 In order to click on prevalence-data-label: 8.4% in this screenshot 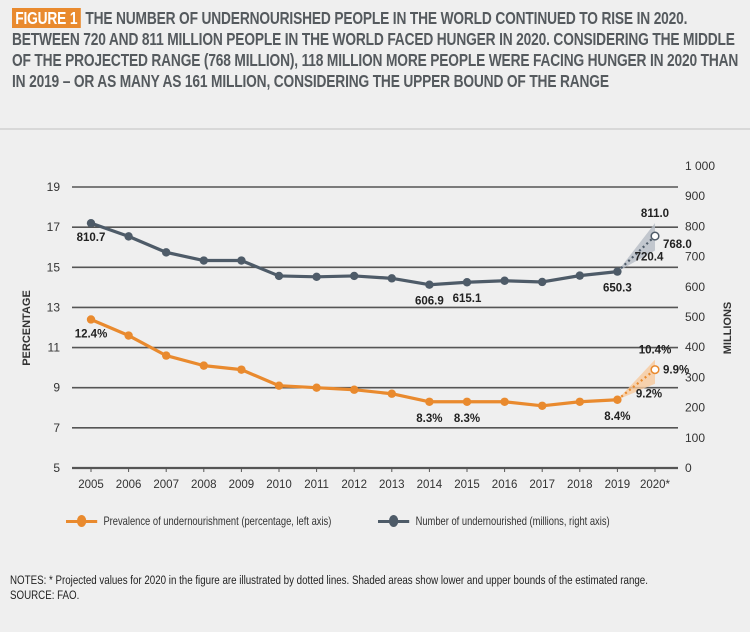, I will do `click(617, 417)`.